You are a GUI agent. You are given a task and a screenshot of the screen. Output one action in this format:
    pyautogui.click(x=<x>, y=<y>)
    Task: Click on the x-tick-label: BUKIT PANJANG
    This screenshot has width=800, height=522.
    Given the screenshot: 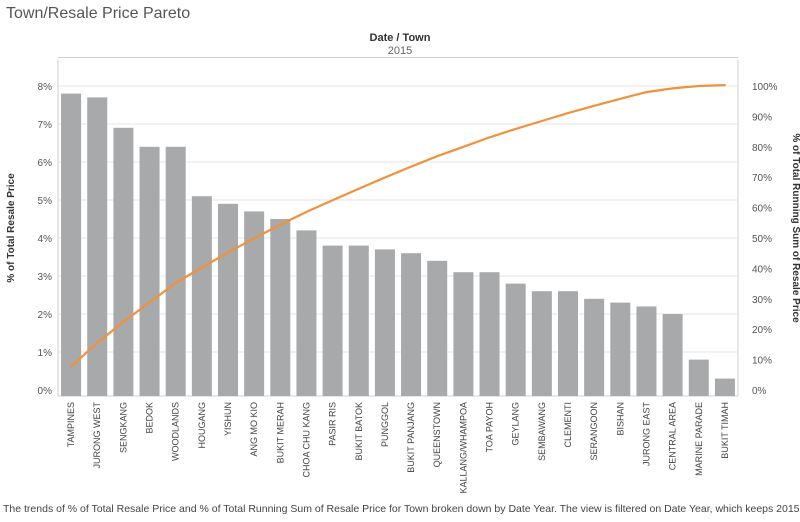 What is the action you would take?
    pyautogui.click(x=411, y=437)
    